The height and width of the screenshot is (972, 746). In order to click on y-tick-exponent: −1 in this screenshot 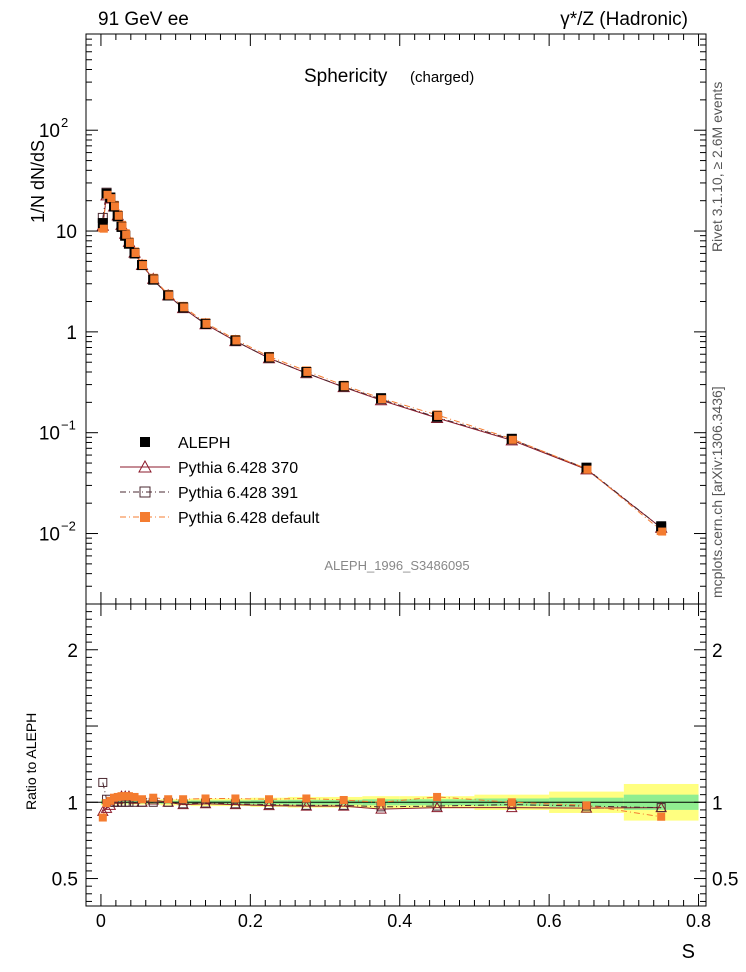, I will do `click(68, 425)`.